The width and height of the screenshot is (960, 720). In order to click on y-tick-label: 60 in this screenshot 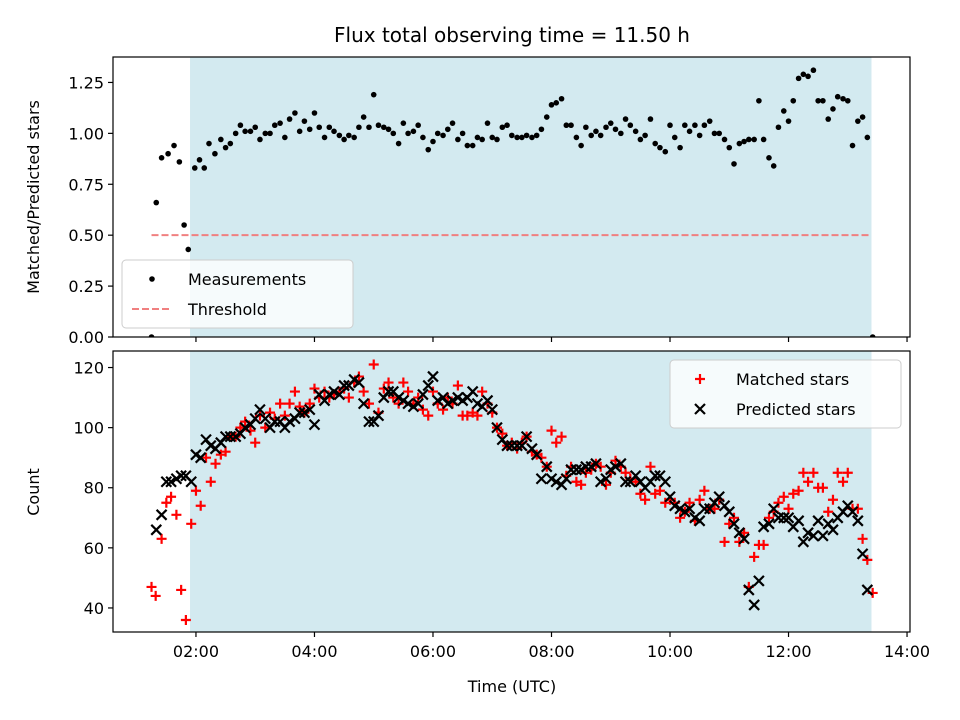, I will do `click(94, 548)`.